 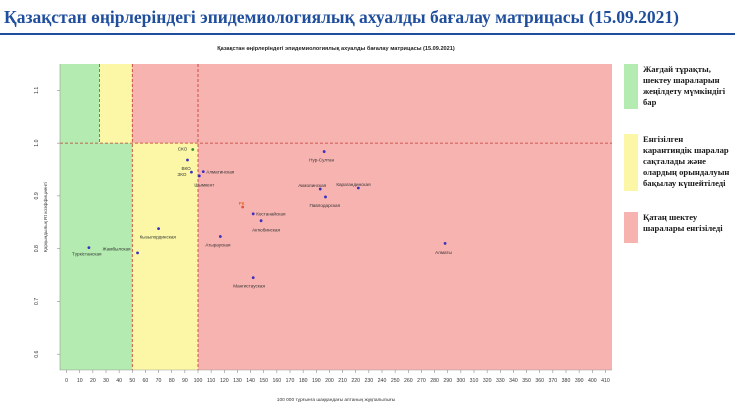 What do you see at coordinates (250, 381) in the screenshot?
I see `x-tick-label: 140` at bounding box center [250, 381].